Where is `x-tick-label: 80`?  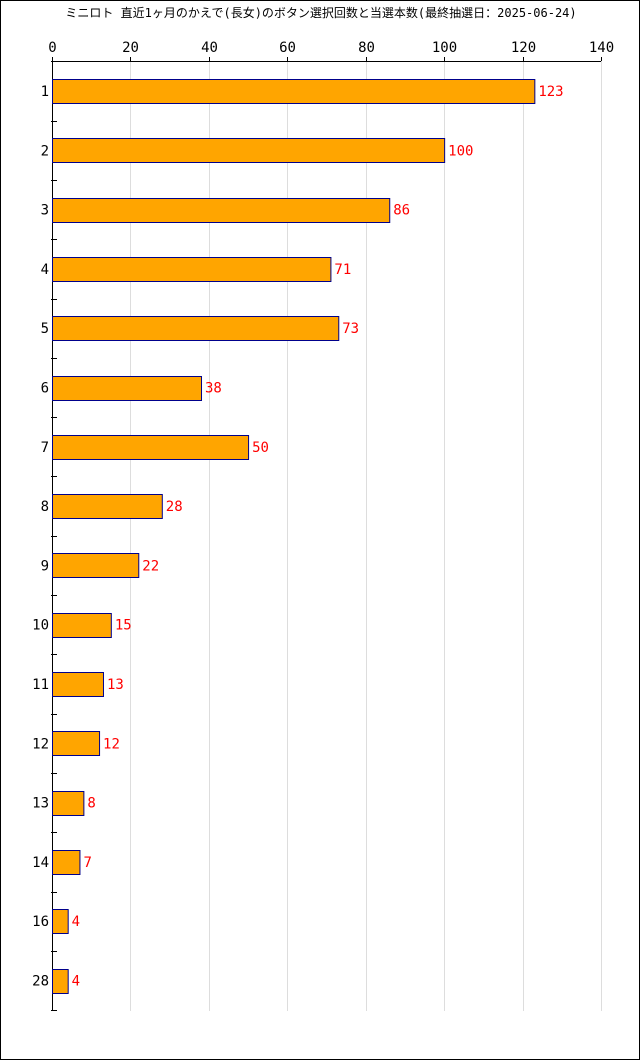 x-tick-label: 80 is located at coordinates (366, 48).